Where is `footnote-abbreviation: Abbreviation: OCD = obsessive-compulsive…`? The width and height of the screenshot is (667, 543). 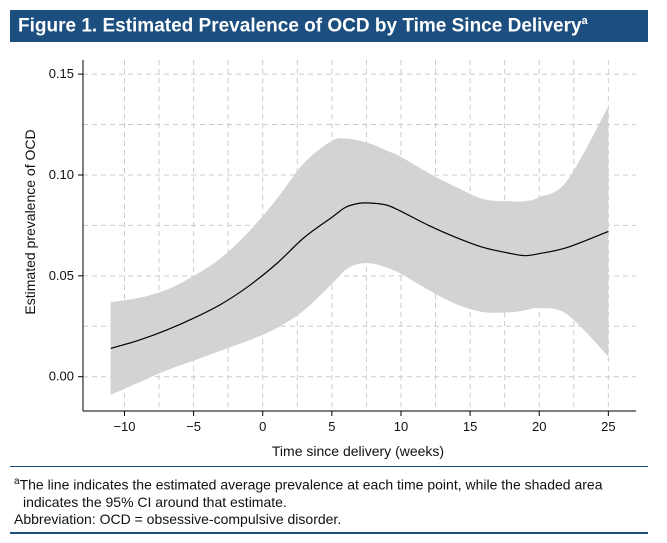
footnote-abbreviation: Abbreviation: OCD = obsessive-compulsive… is located at coordinates (178, 518).